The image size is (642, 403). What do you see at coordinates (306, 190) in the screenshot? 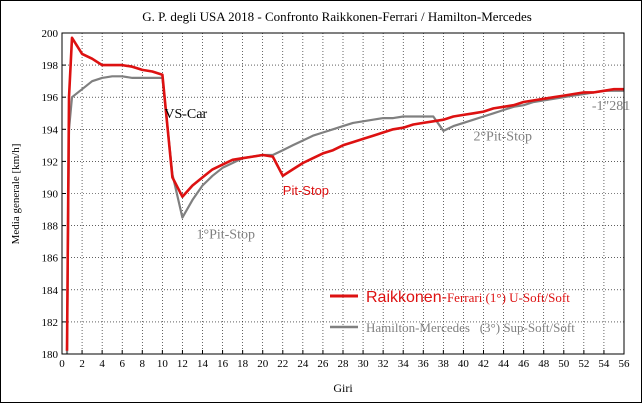
I see `annotation-pit-red: Pit-Stop` at bounding box center [306, 190].